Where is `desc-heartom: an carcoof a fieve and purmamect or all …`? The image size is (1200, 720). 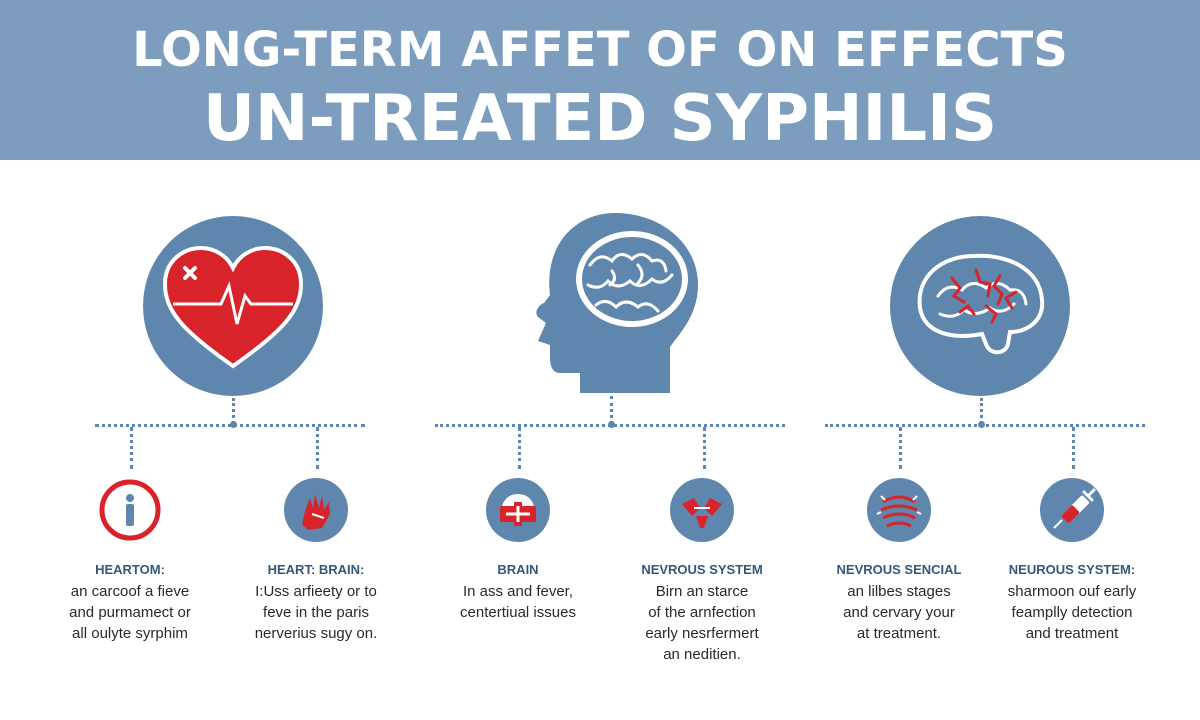
desc-heartom: an carcoof a fieve and purmamect or all … is located at coordinates (130, 612).